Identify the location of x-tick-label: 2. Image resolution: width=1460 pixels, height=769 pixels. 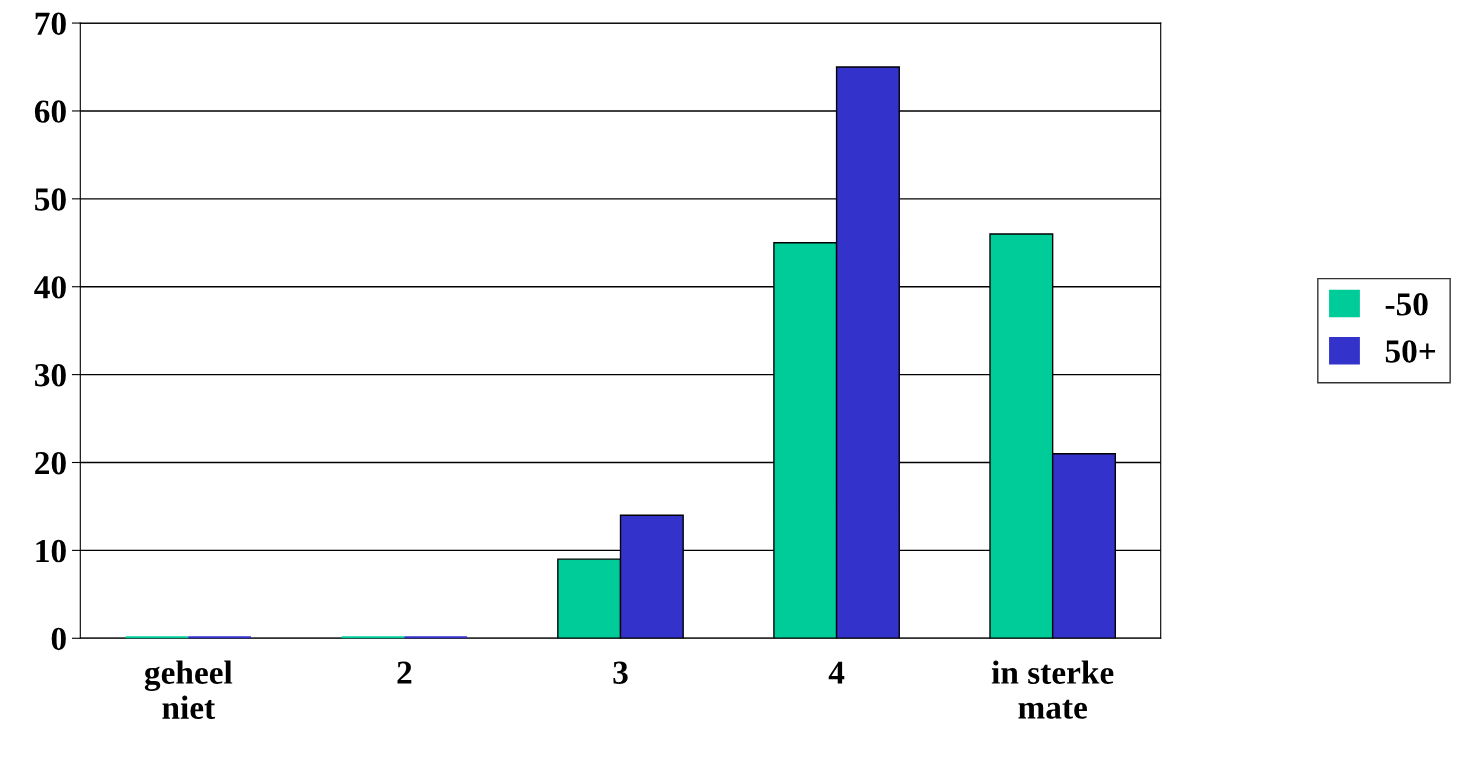
(404, 672).